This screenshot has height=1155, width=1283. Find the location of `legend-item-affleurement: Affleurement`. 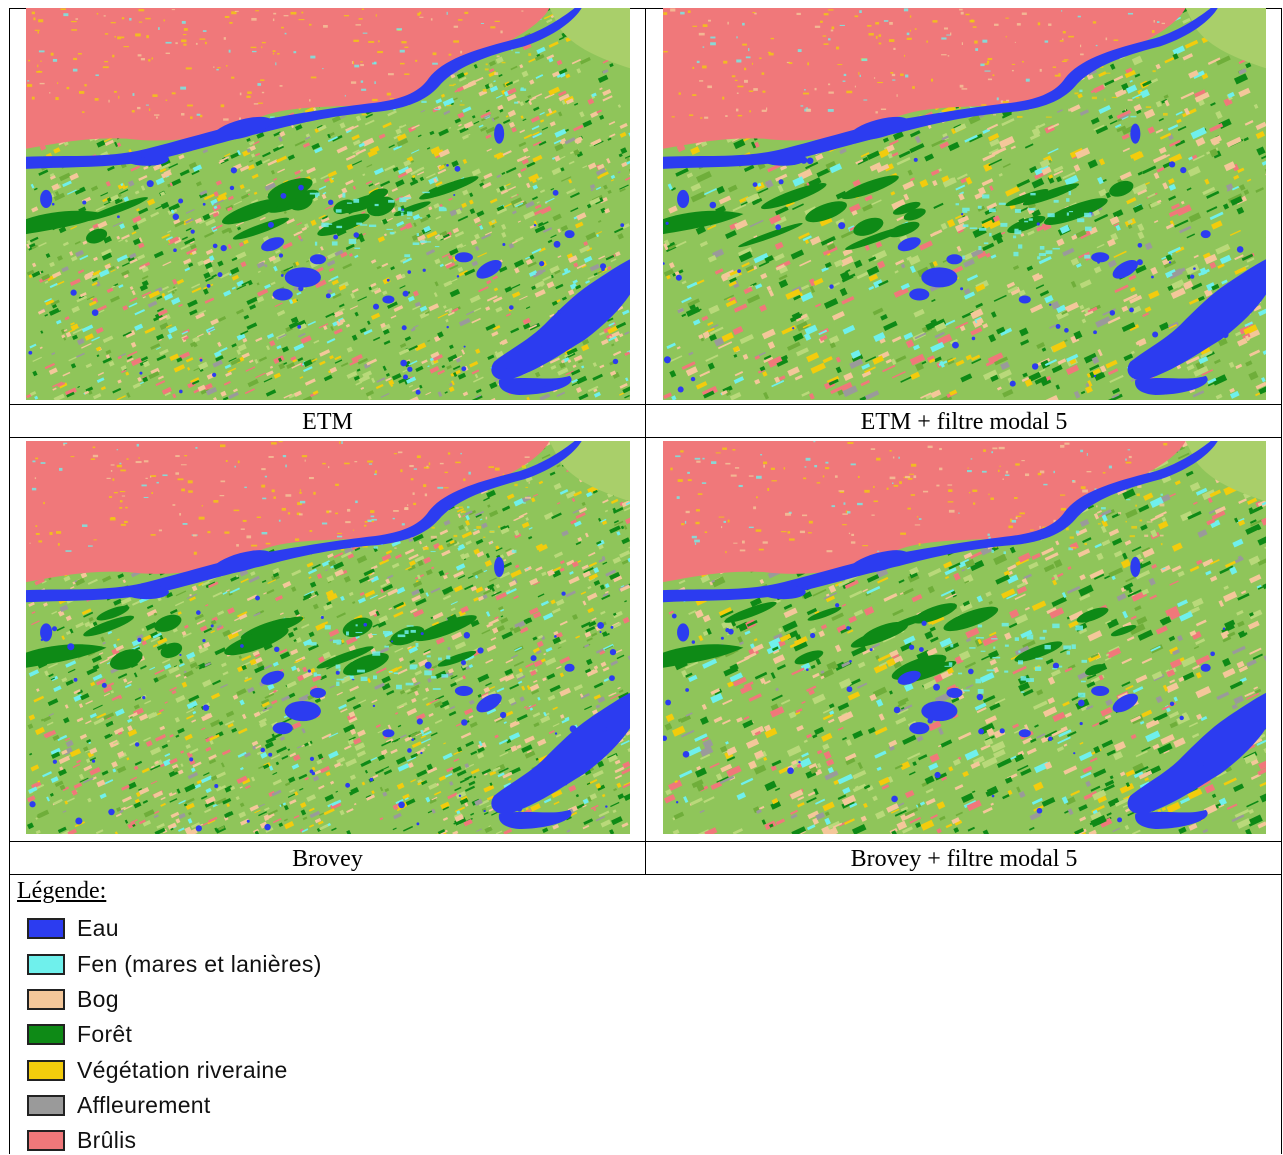

legend-item-affleurement: Affleurement is located at coordinates (119, 1105).